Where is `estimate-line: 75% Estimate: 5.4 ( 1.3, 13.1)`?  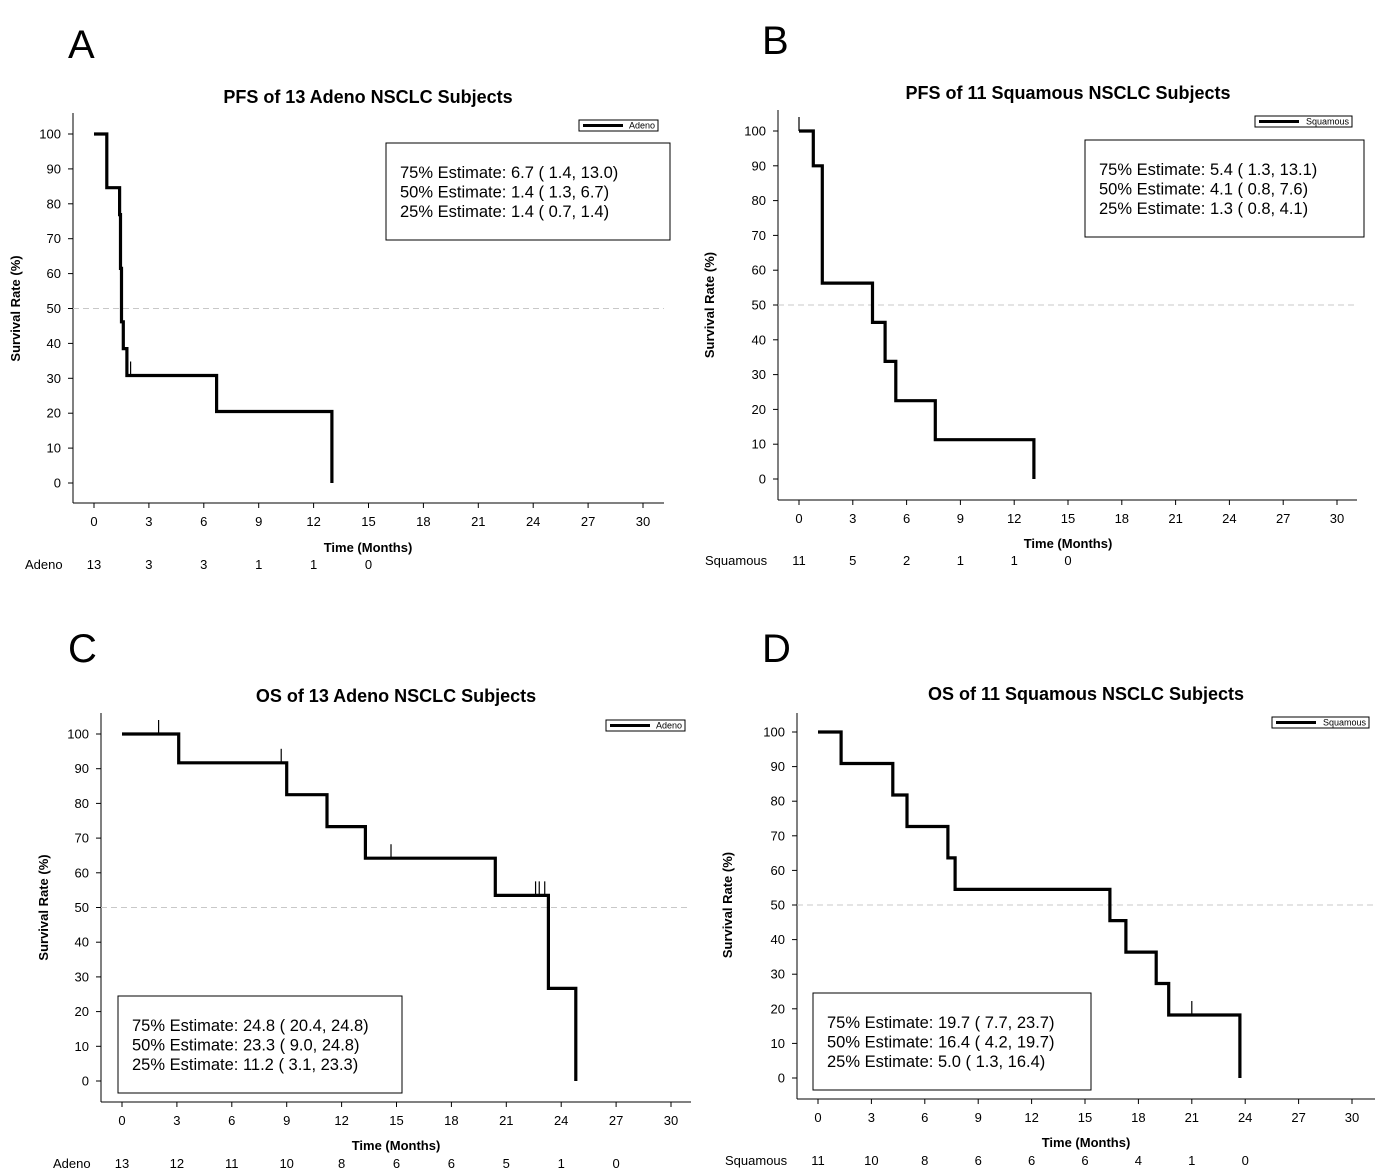 estimate-line: 75% Estimate: 5.4 ( 1.3, 13.1) is located at coordinates (1208, 170).